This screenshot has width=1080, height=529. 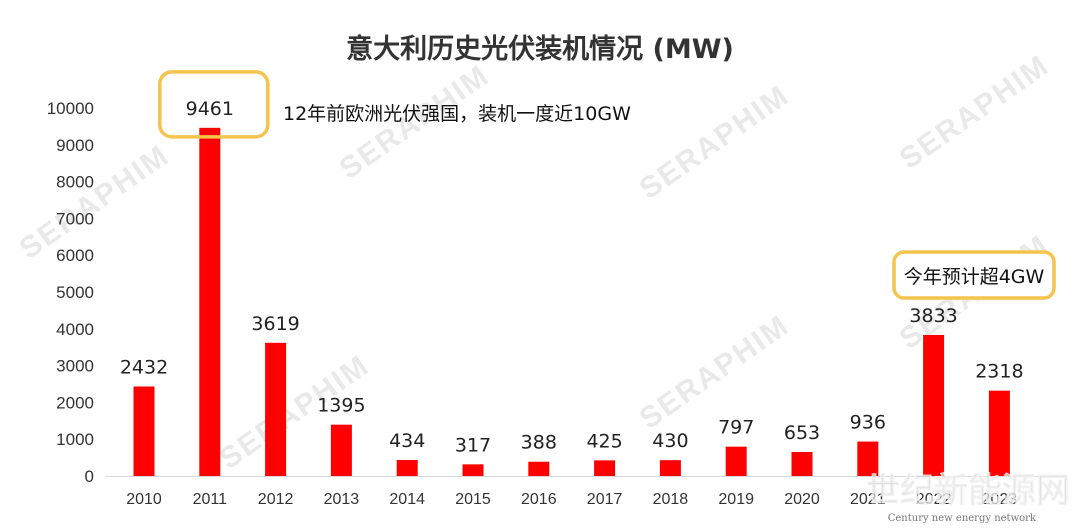 I want to click on annotation-forecast: 今年预计超4GW, so click(x=974, y=277).